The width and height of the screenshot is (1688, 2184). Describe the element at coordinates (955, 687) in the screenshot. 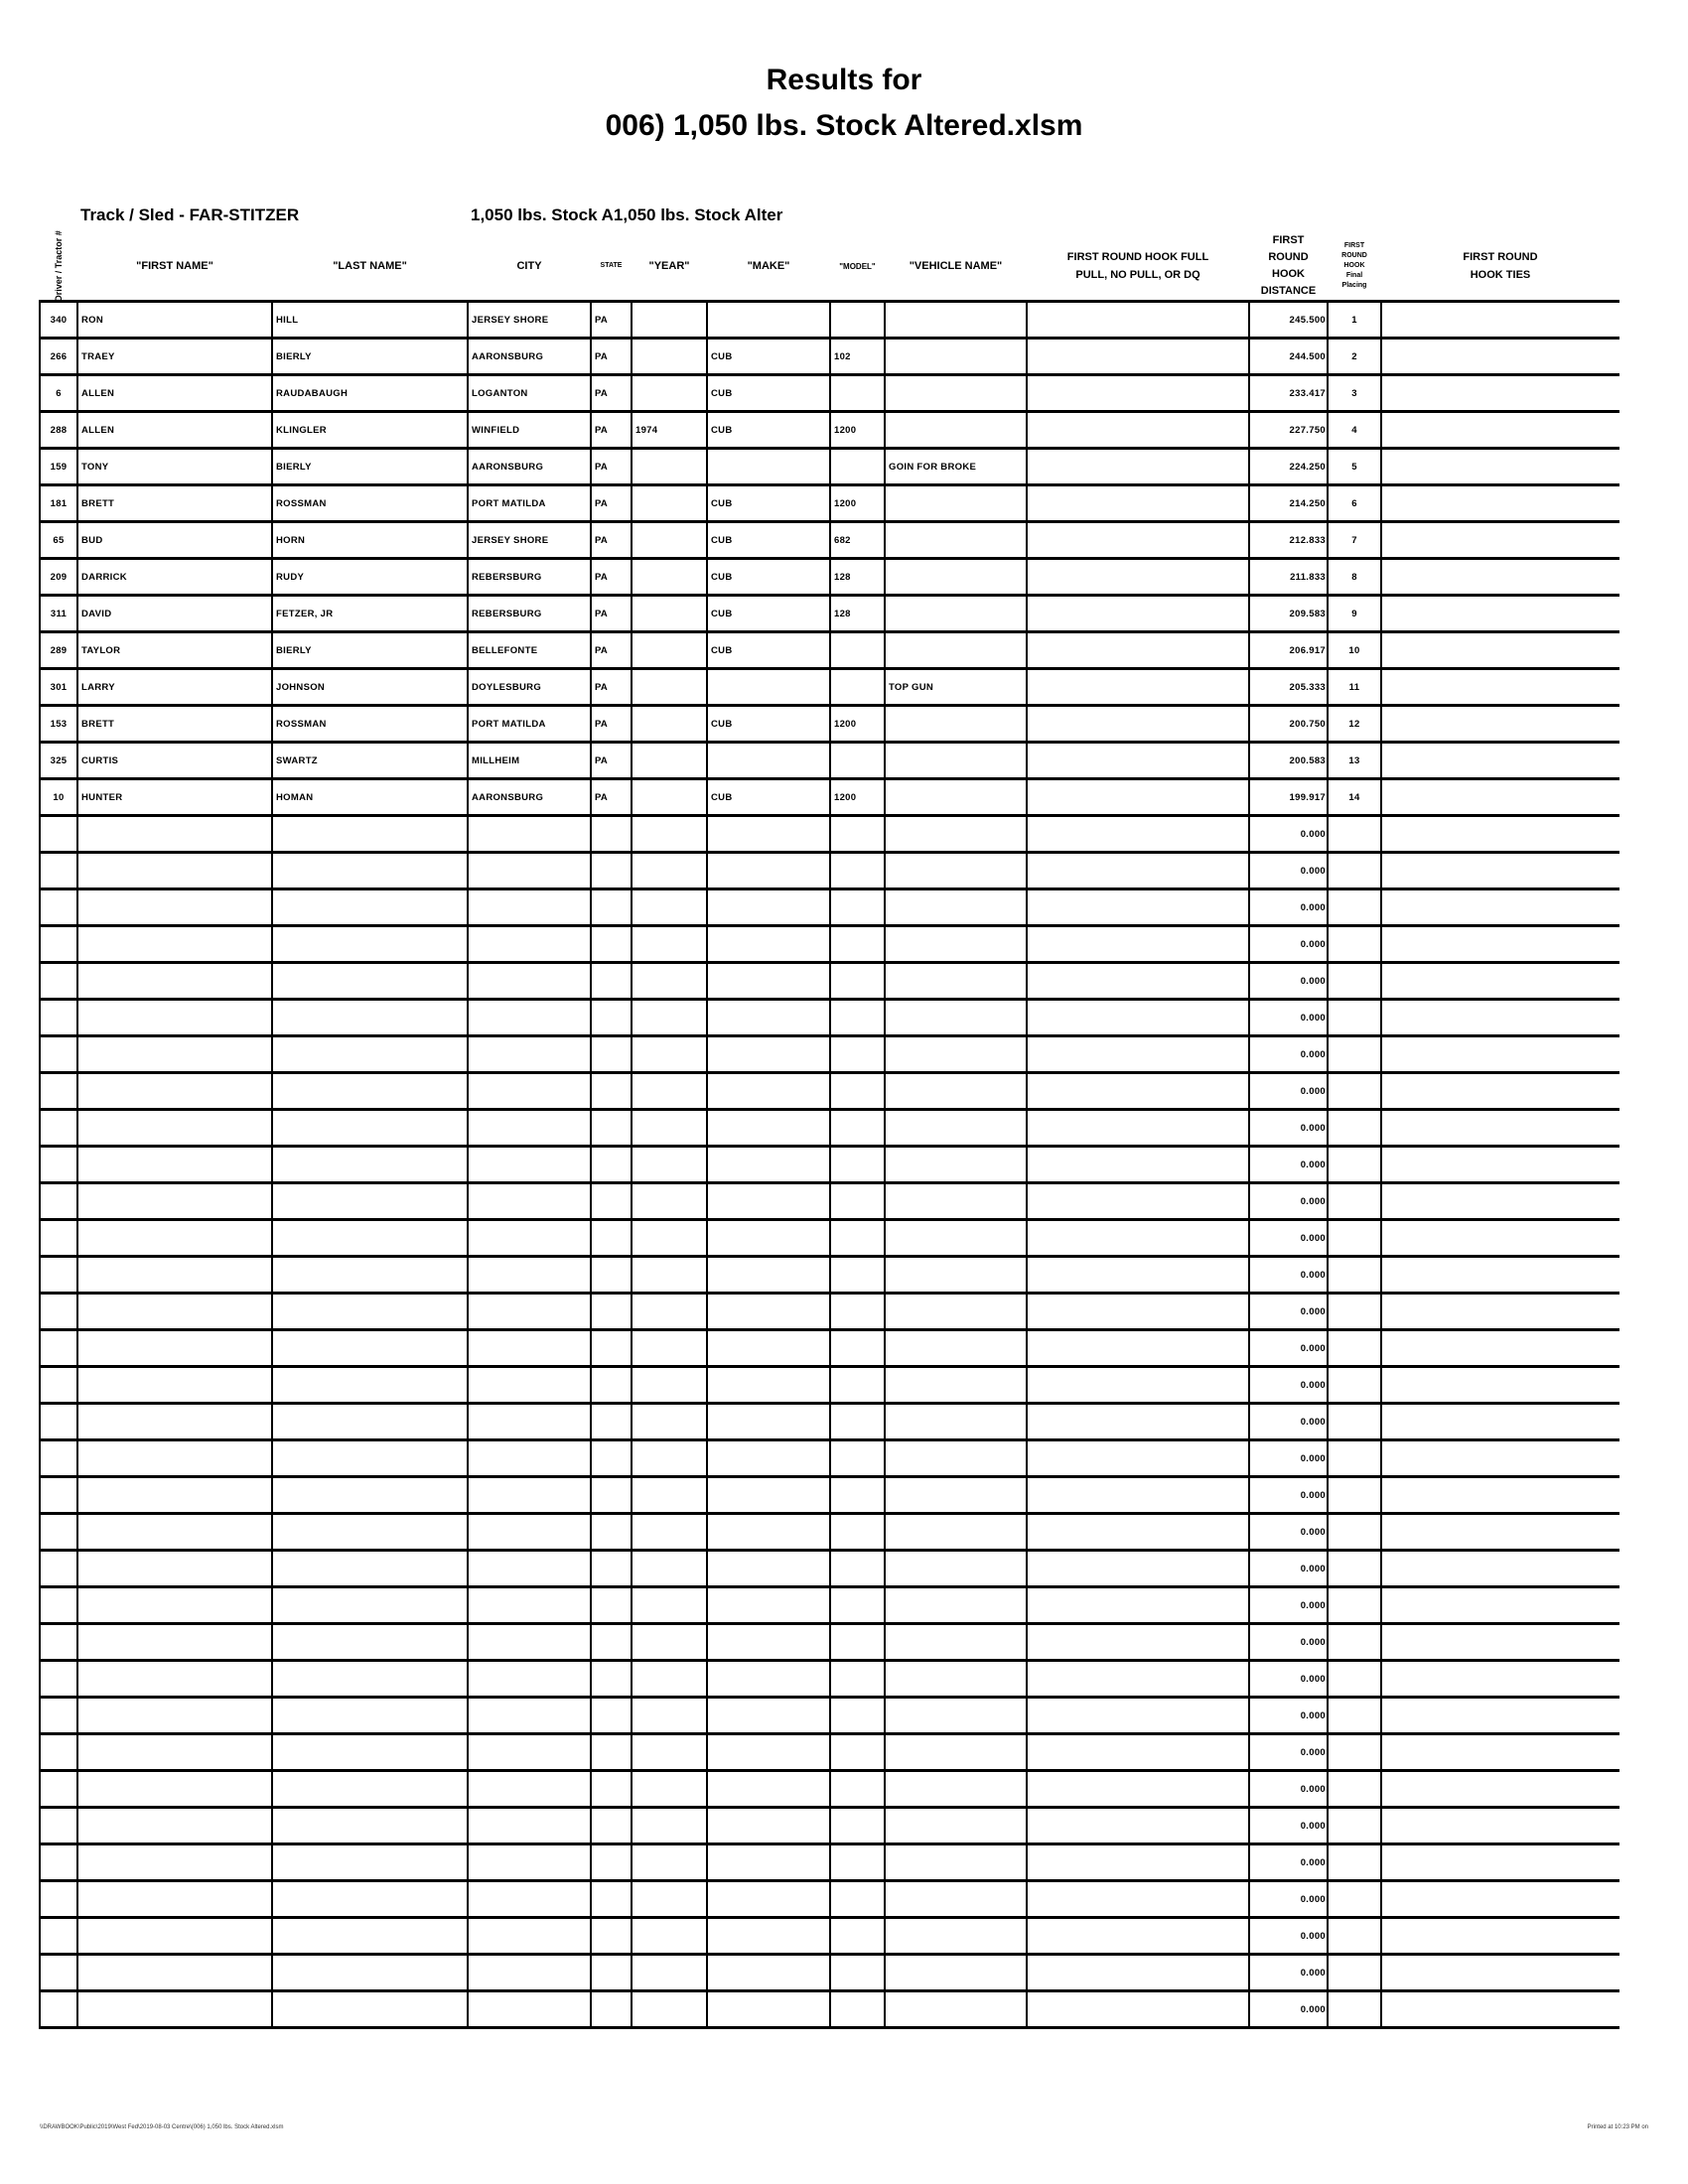

I see `cell-vehicle-name: TOP GUN` at that location.